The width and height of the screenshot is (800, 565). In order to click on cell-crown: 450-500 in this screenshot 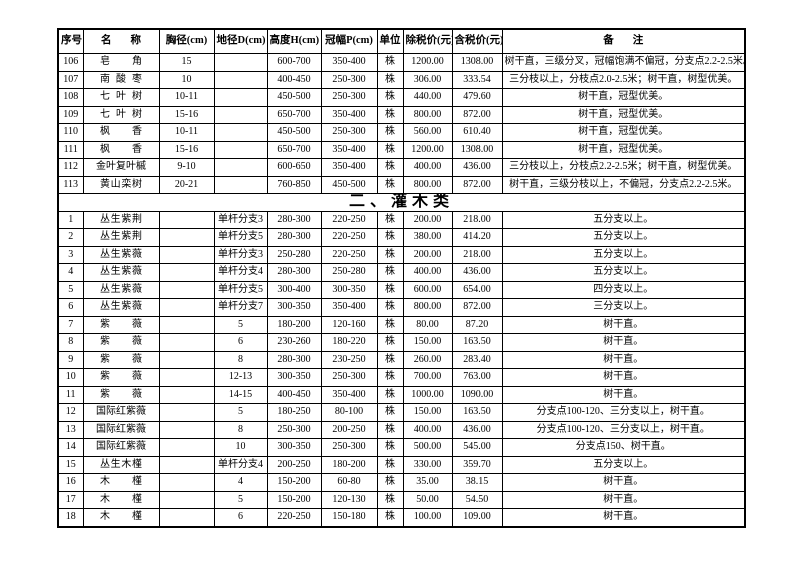, I will do `click(349, 184)`.